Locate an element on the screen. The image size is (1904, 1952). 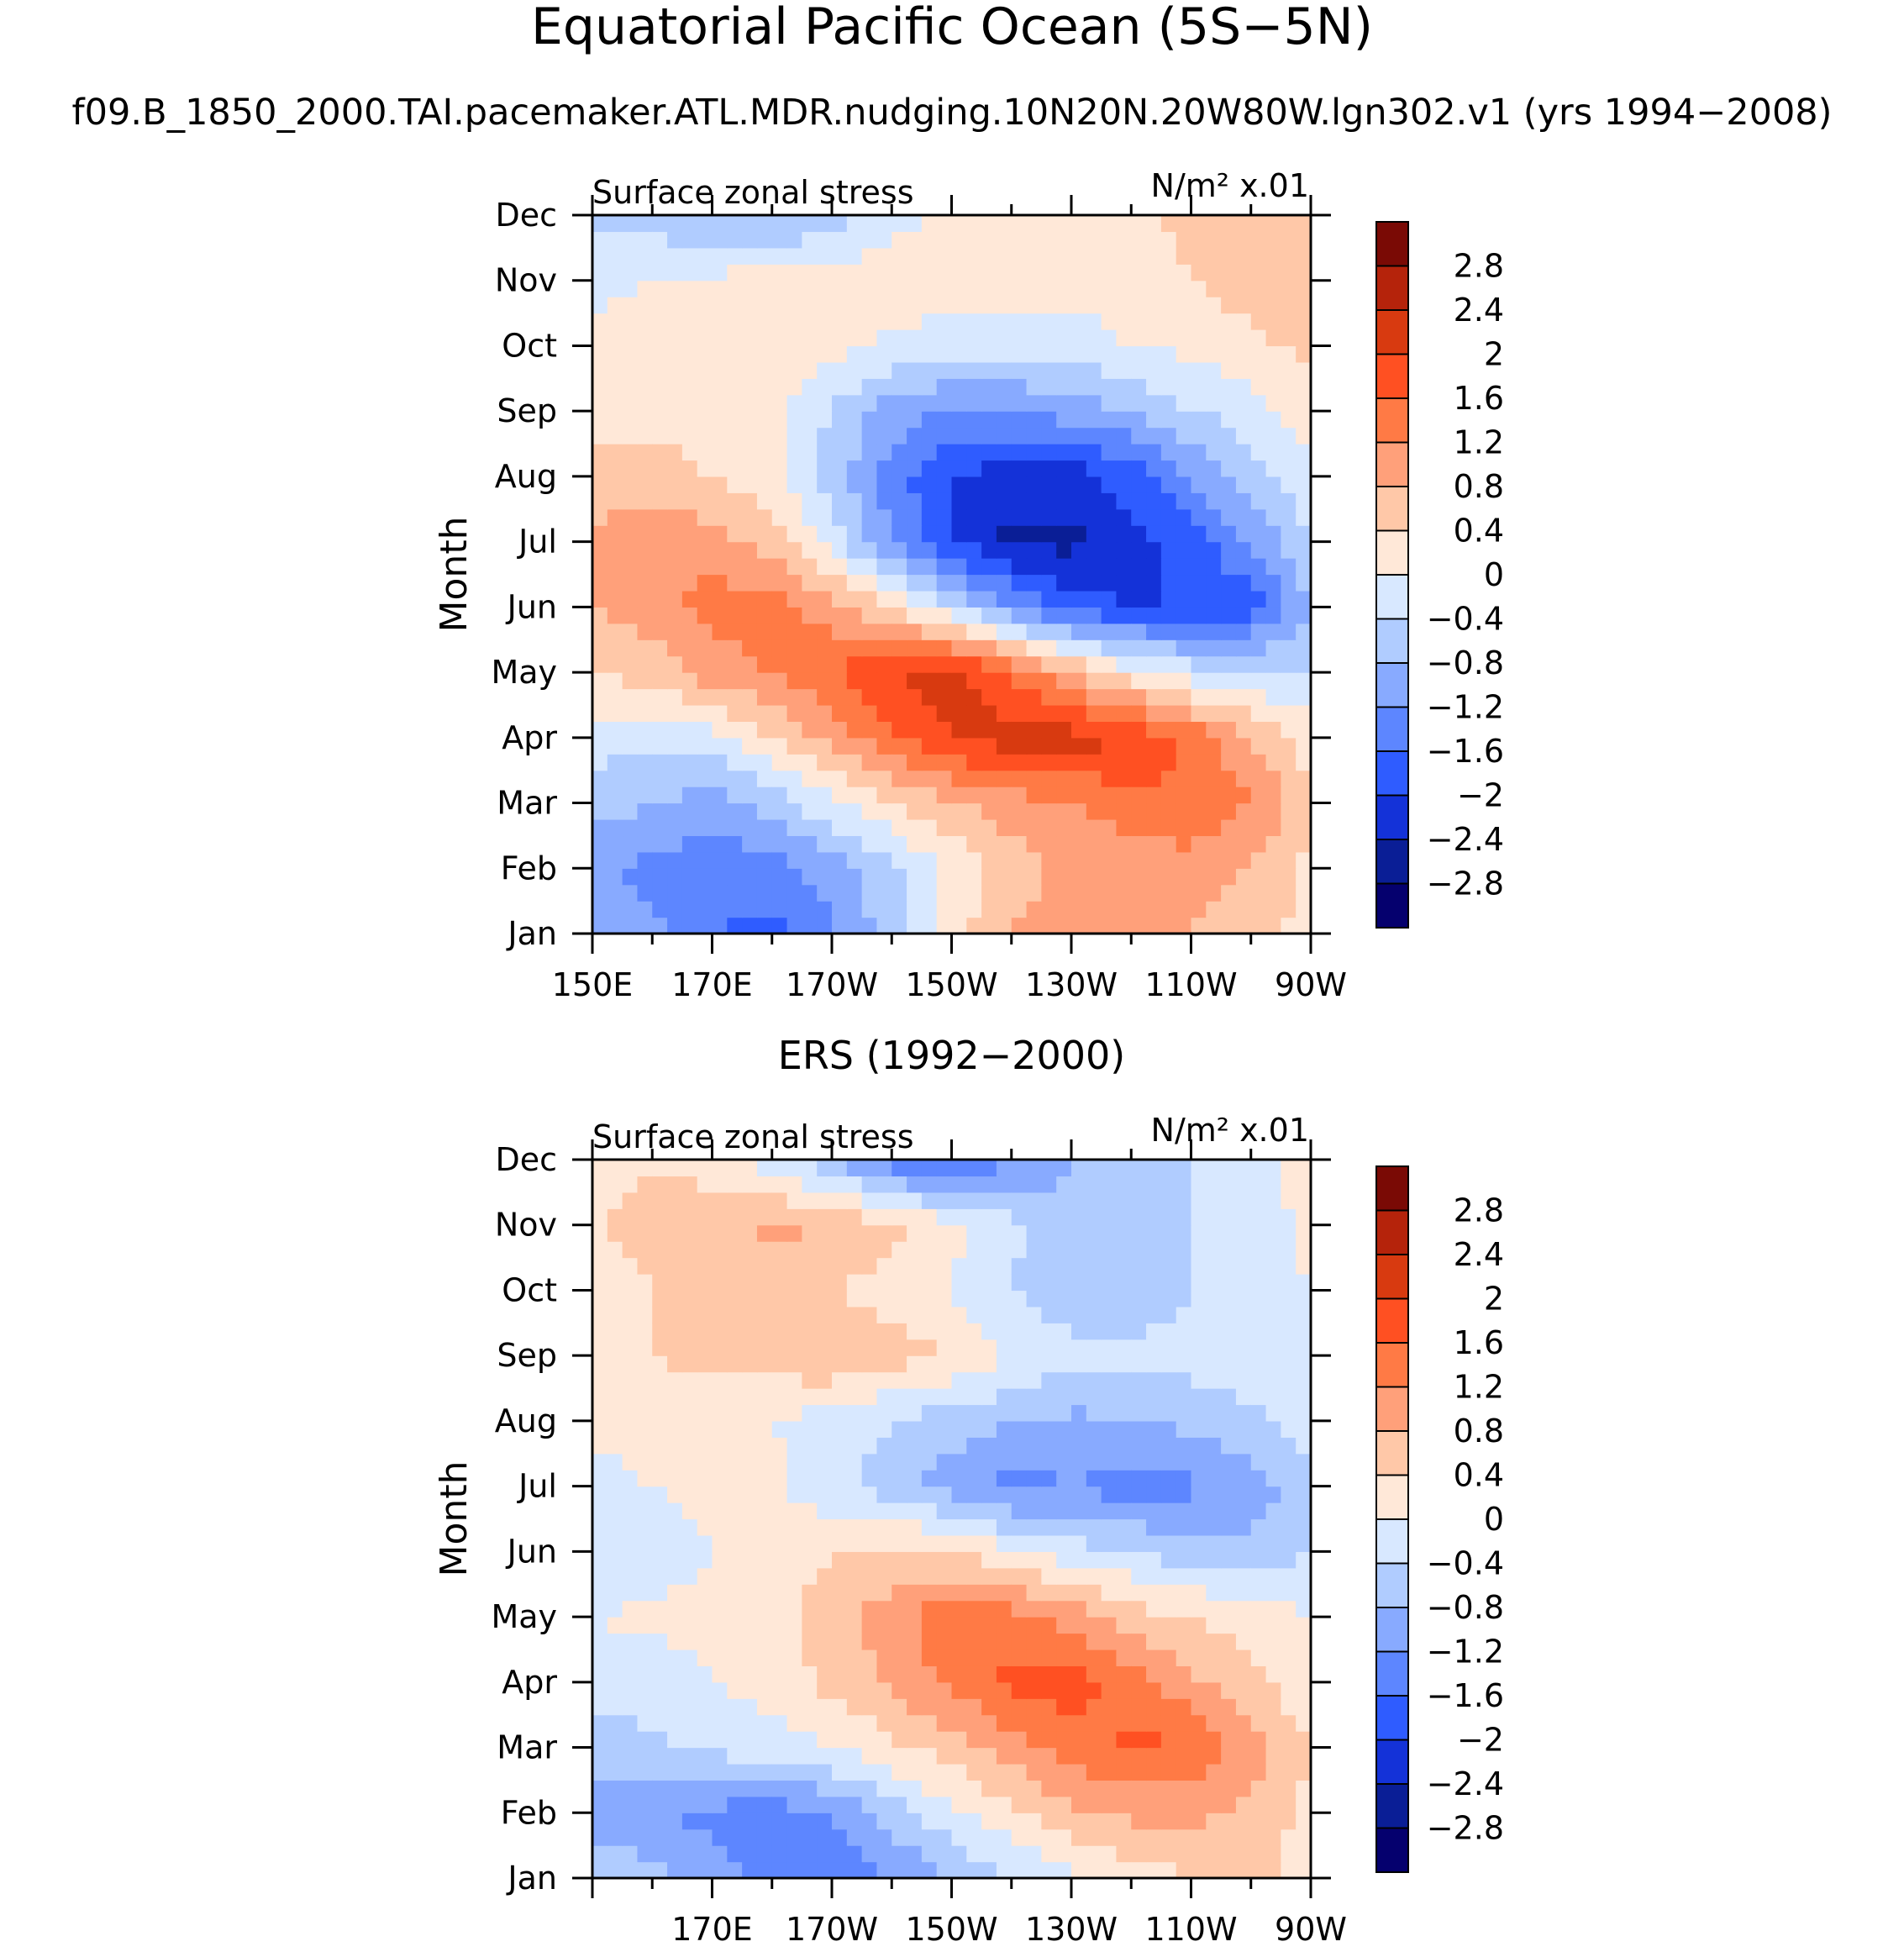
y-tick-label: May is located at coordinates (524, 672).